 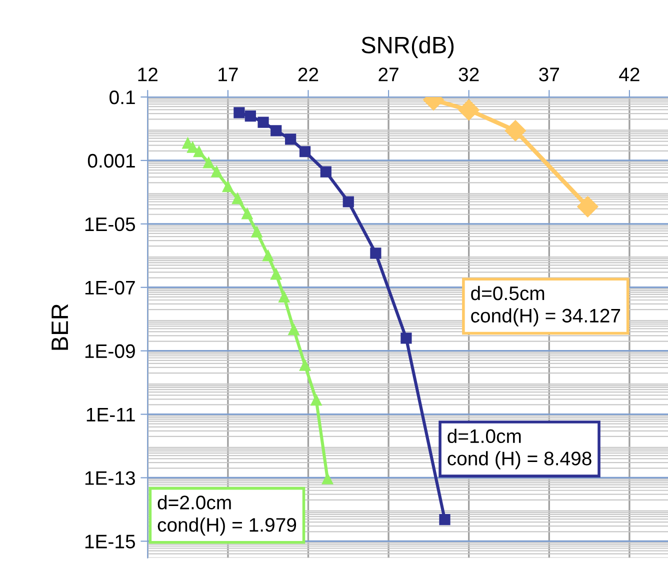 What do you see at coordinates (111, 161) in the screenshot?
I see `y-tick-label: 0.001` at bounding box center [111, 161].